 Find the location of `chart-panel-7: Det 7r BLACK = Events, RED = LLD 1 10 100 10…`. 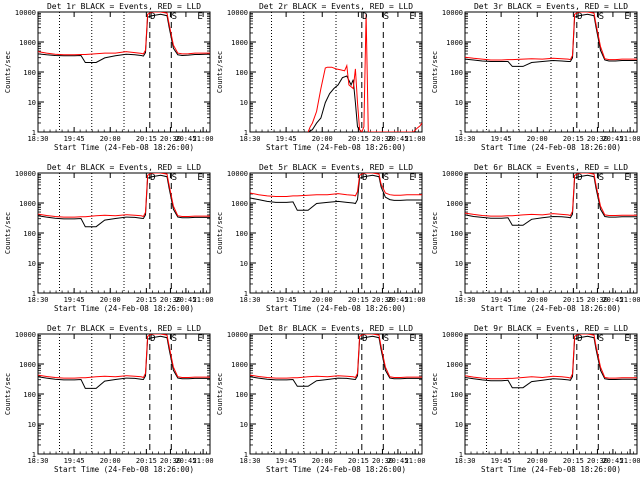

chart-panel-7: Det 7r BLACK = Events, RED = LLD 1 10 100 10… is located at coordinates (109, 399).